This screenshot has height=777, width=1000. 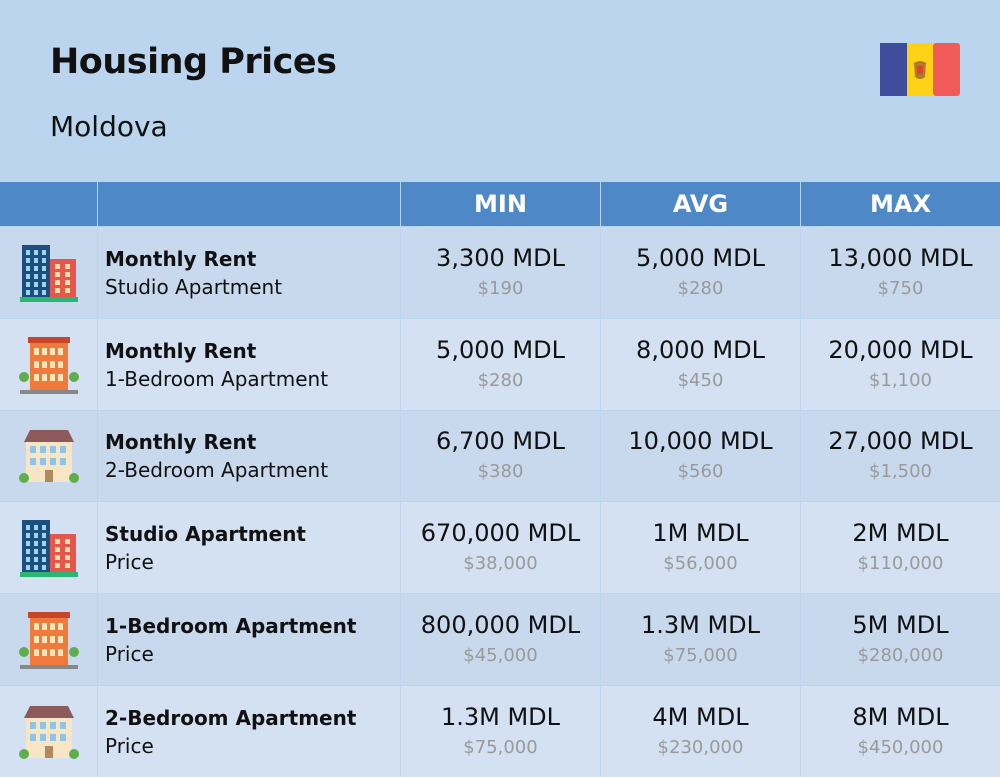 What do you see at coordinates (900, 441) in the screenshot?
I see `local-price: 27,000 MDL` at bounding box center [900, 441].